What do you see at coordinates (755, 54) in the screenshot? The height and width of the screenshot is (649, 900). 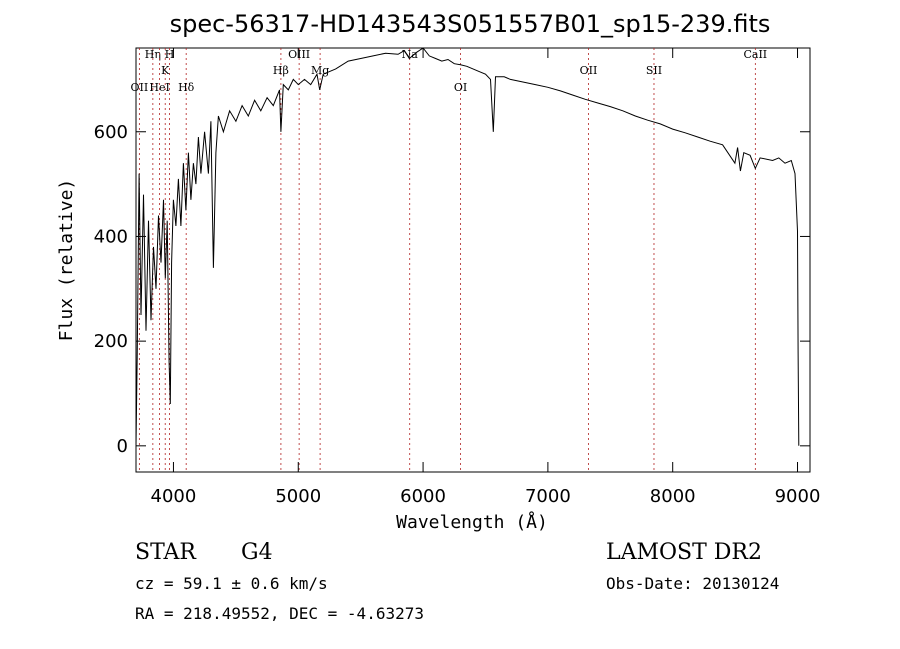 I see `spectral-line-label: CaII` at bounding box center [755, 54].